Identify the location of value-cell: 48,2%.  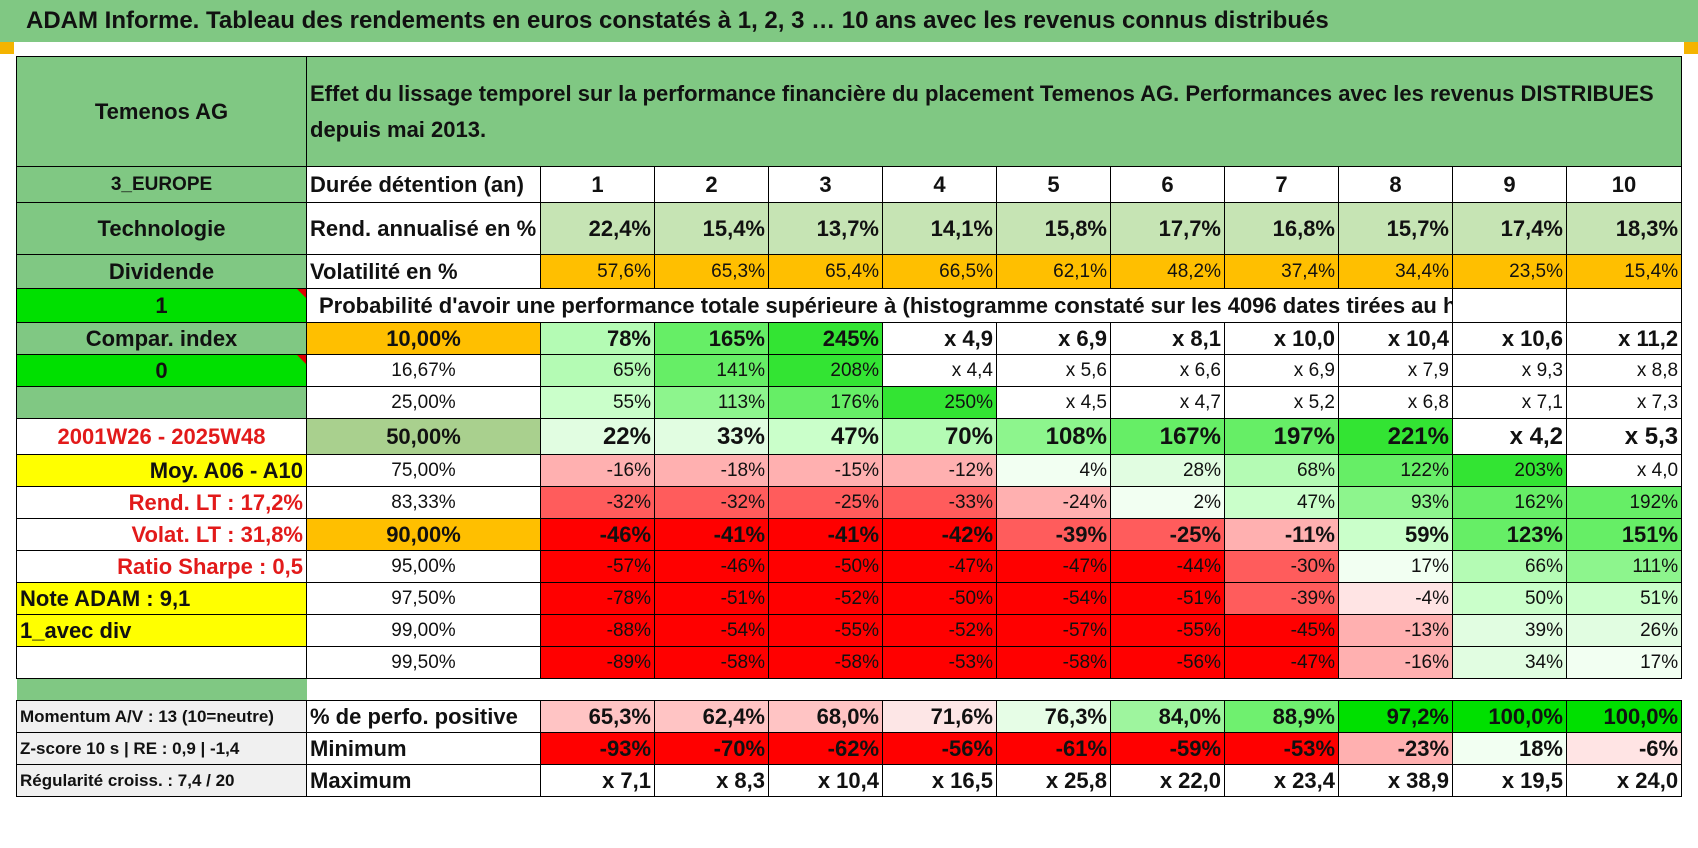
(1167, 271).